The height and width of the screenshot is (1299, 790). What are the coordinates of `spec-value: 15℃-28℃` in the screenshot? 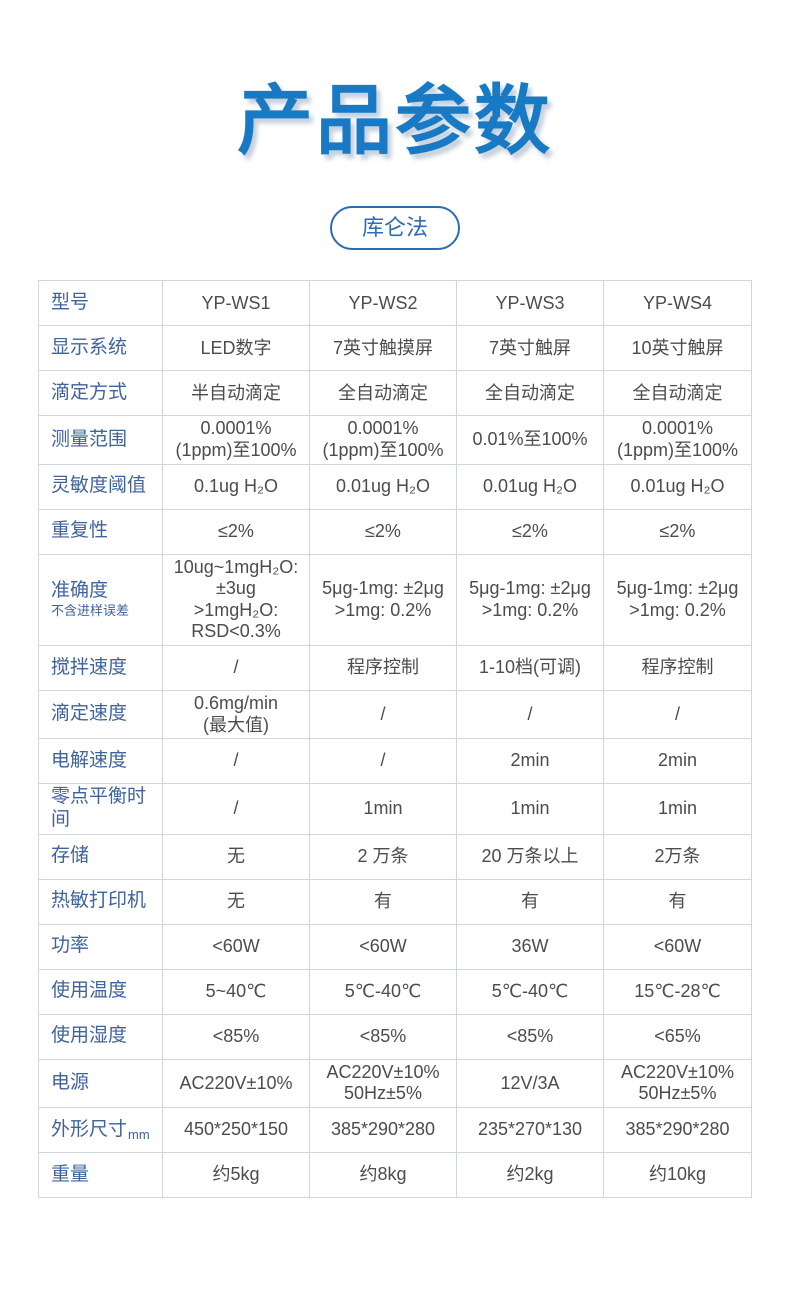 It's located at (677, 991).